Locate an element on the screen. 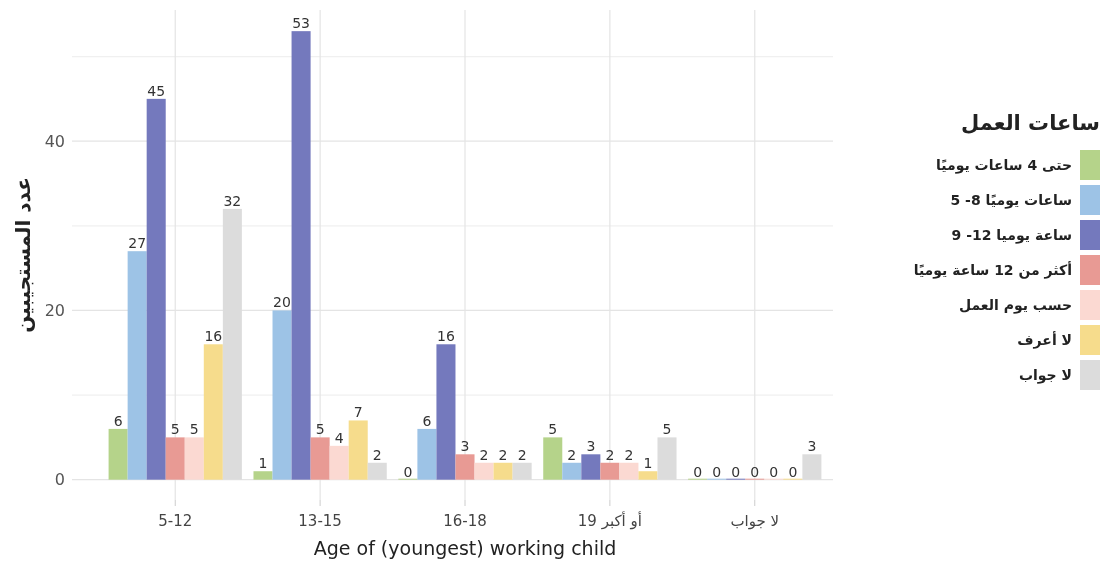 The width and height of the screenshot is (1120, 563). legend-label: لا أعرف is located at coordinates (1044, 339).